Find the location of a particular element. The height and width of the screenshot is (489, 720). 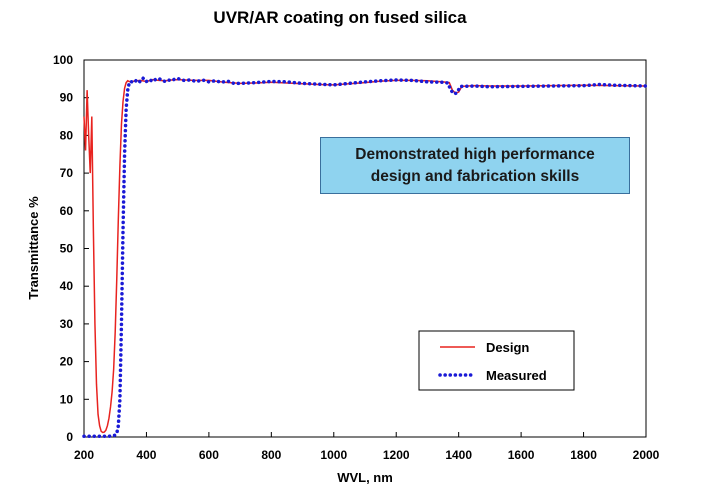

y-tick-label: 70 is located at coordinates (67, 173).